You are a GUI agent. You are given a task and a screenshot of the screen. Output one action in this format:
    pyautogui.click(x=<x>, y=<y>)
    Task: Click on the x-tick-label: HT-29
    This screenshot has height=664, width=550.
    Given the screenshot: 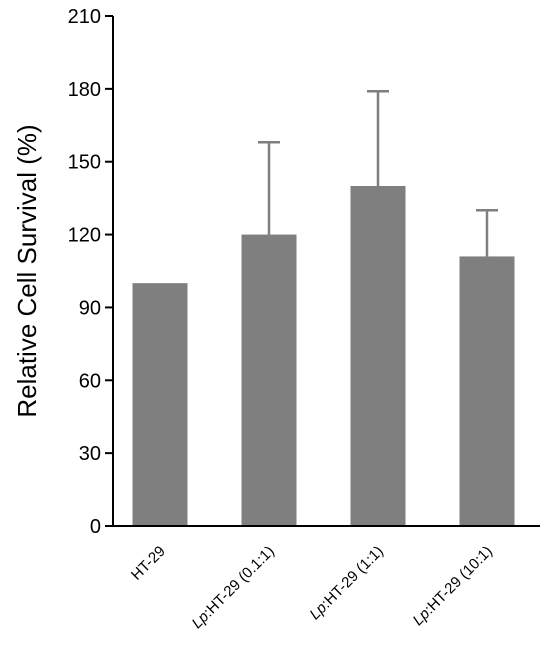 What is the action you would take?
    pyautogui.click(x=148, y=563)
    